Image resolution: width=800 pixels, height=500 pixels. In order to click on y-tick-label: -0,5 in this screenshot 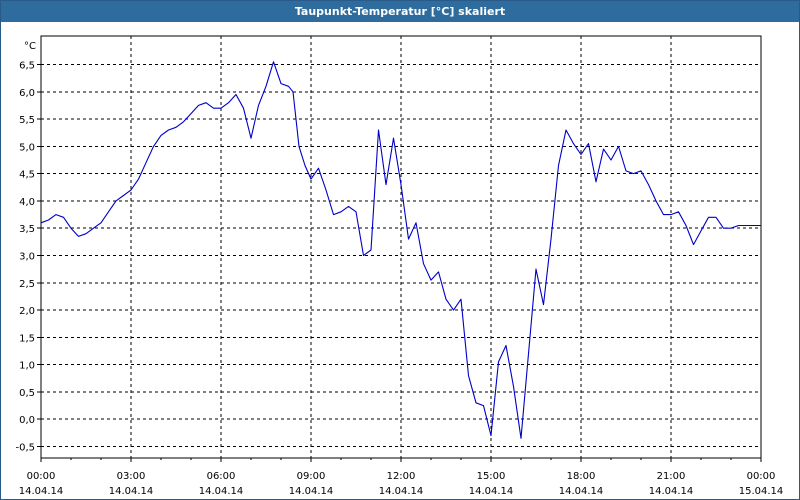, I will do `click(25, 448)`.